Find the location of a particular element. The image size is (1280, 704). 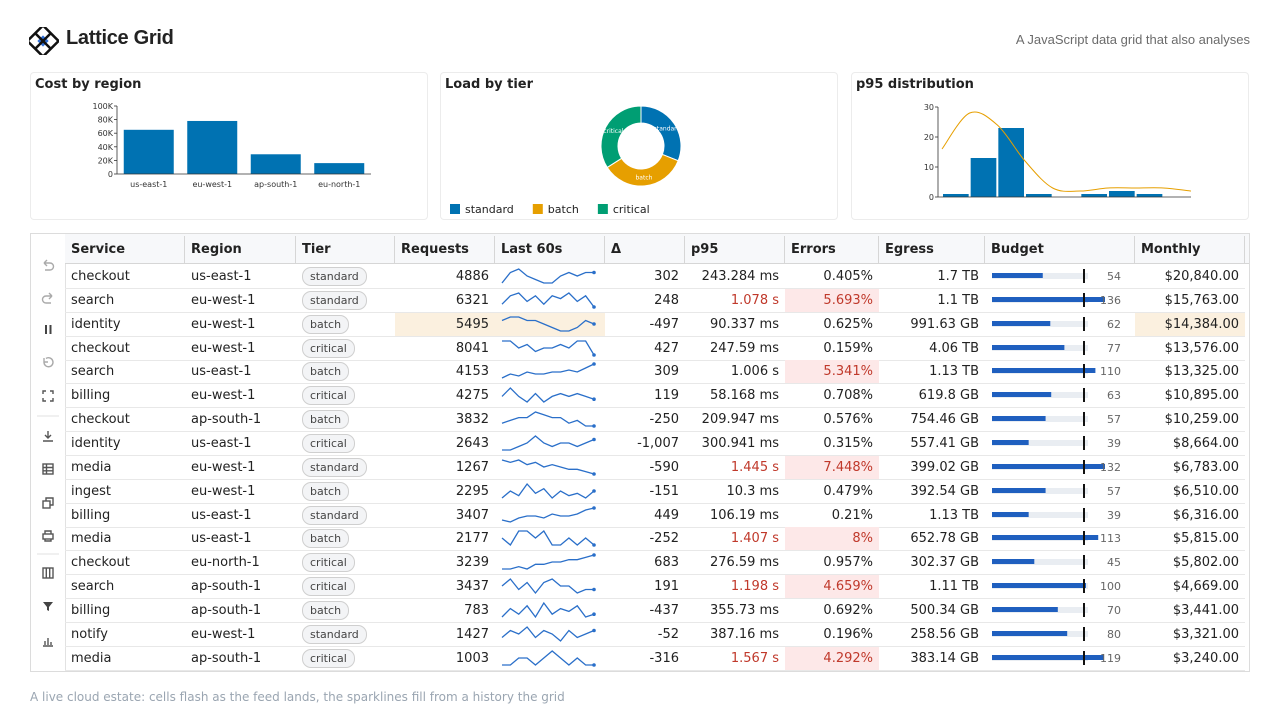

column-header: Errors is located at coordinates (832, 249).